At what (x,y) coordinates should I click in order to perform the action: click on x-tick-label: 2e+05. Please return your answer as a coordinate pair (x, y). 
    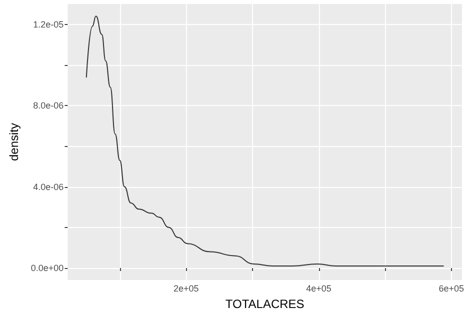
    Looking at the image, I should click on (186, 289).